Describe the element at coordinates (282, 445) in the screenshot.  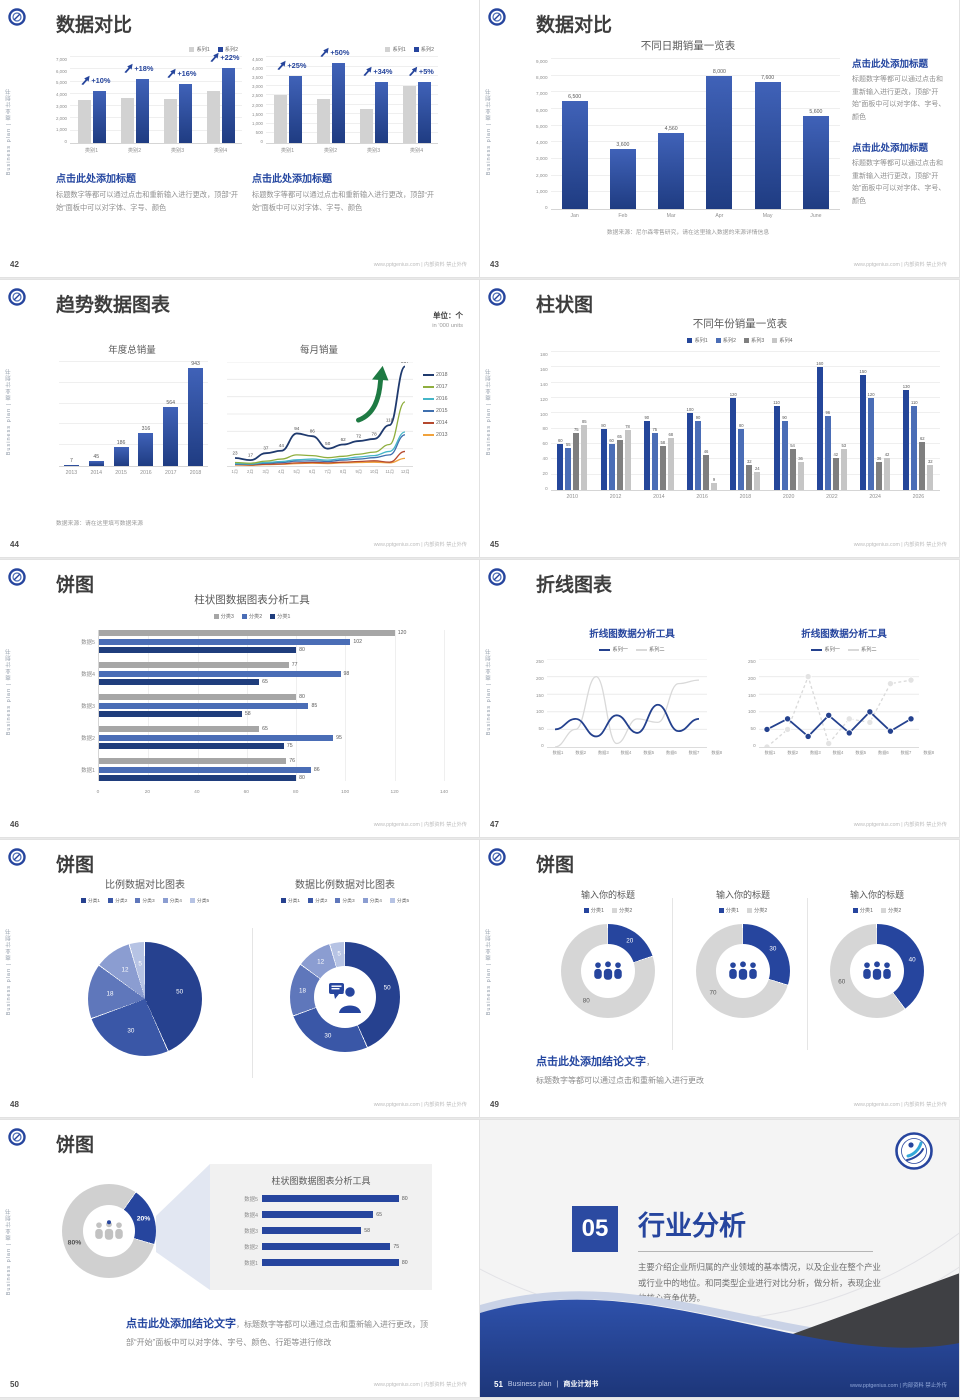
I see `svg-text: 44` at that location.